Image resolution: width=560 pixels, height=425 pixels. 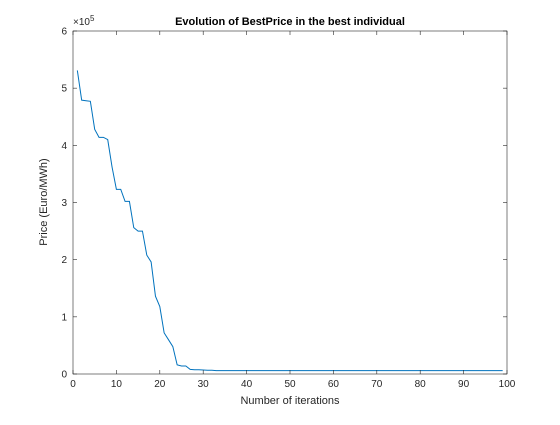 What do you see at coordinates (64, 375) in the screenshot?
I see `y-tick-label: 0` at bounding box center [64, 375].